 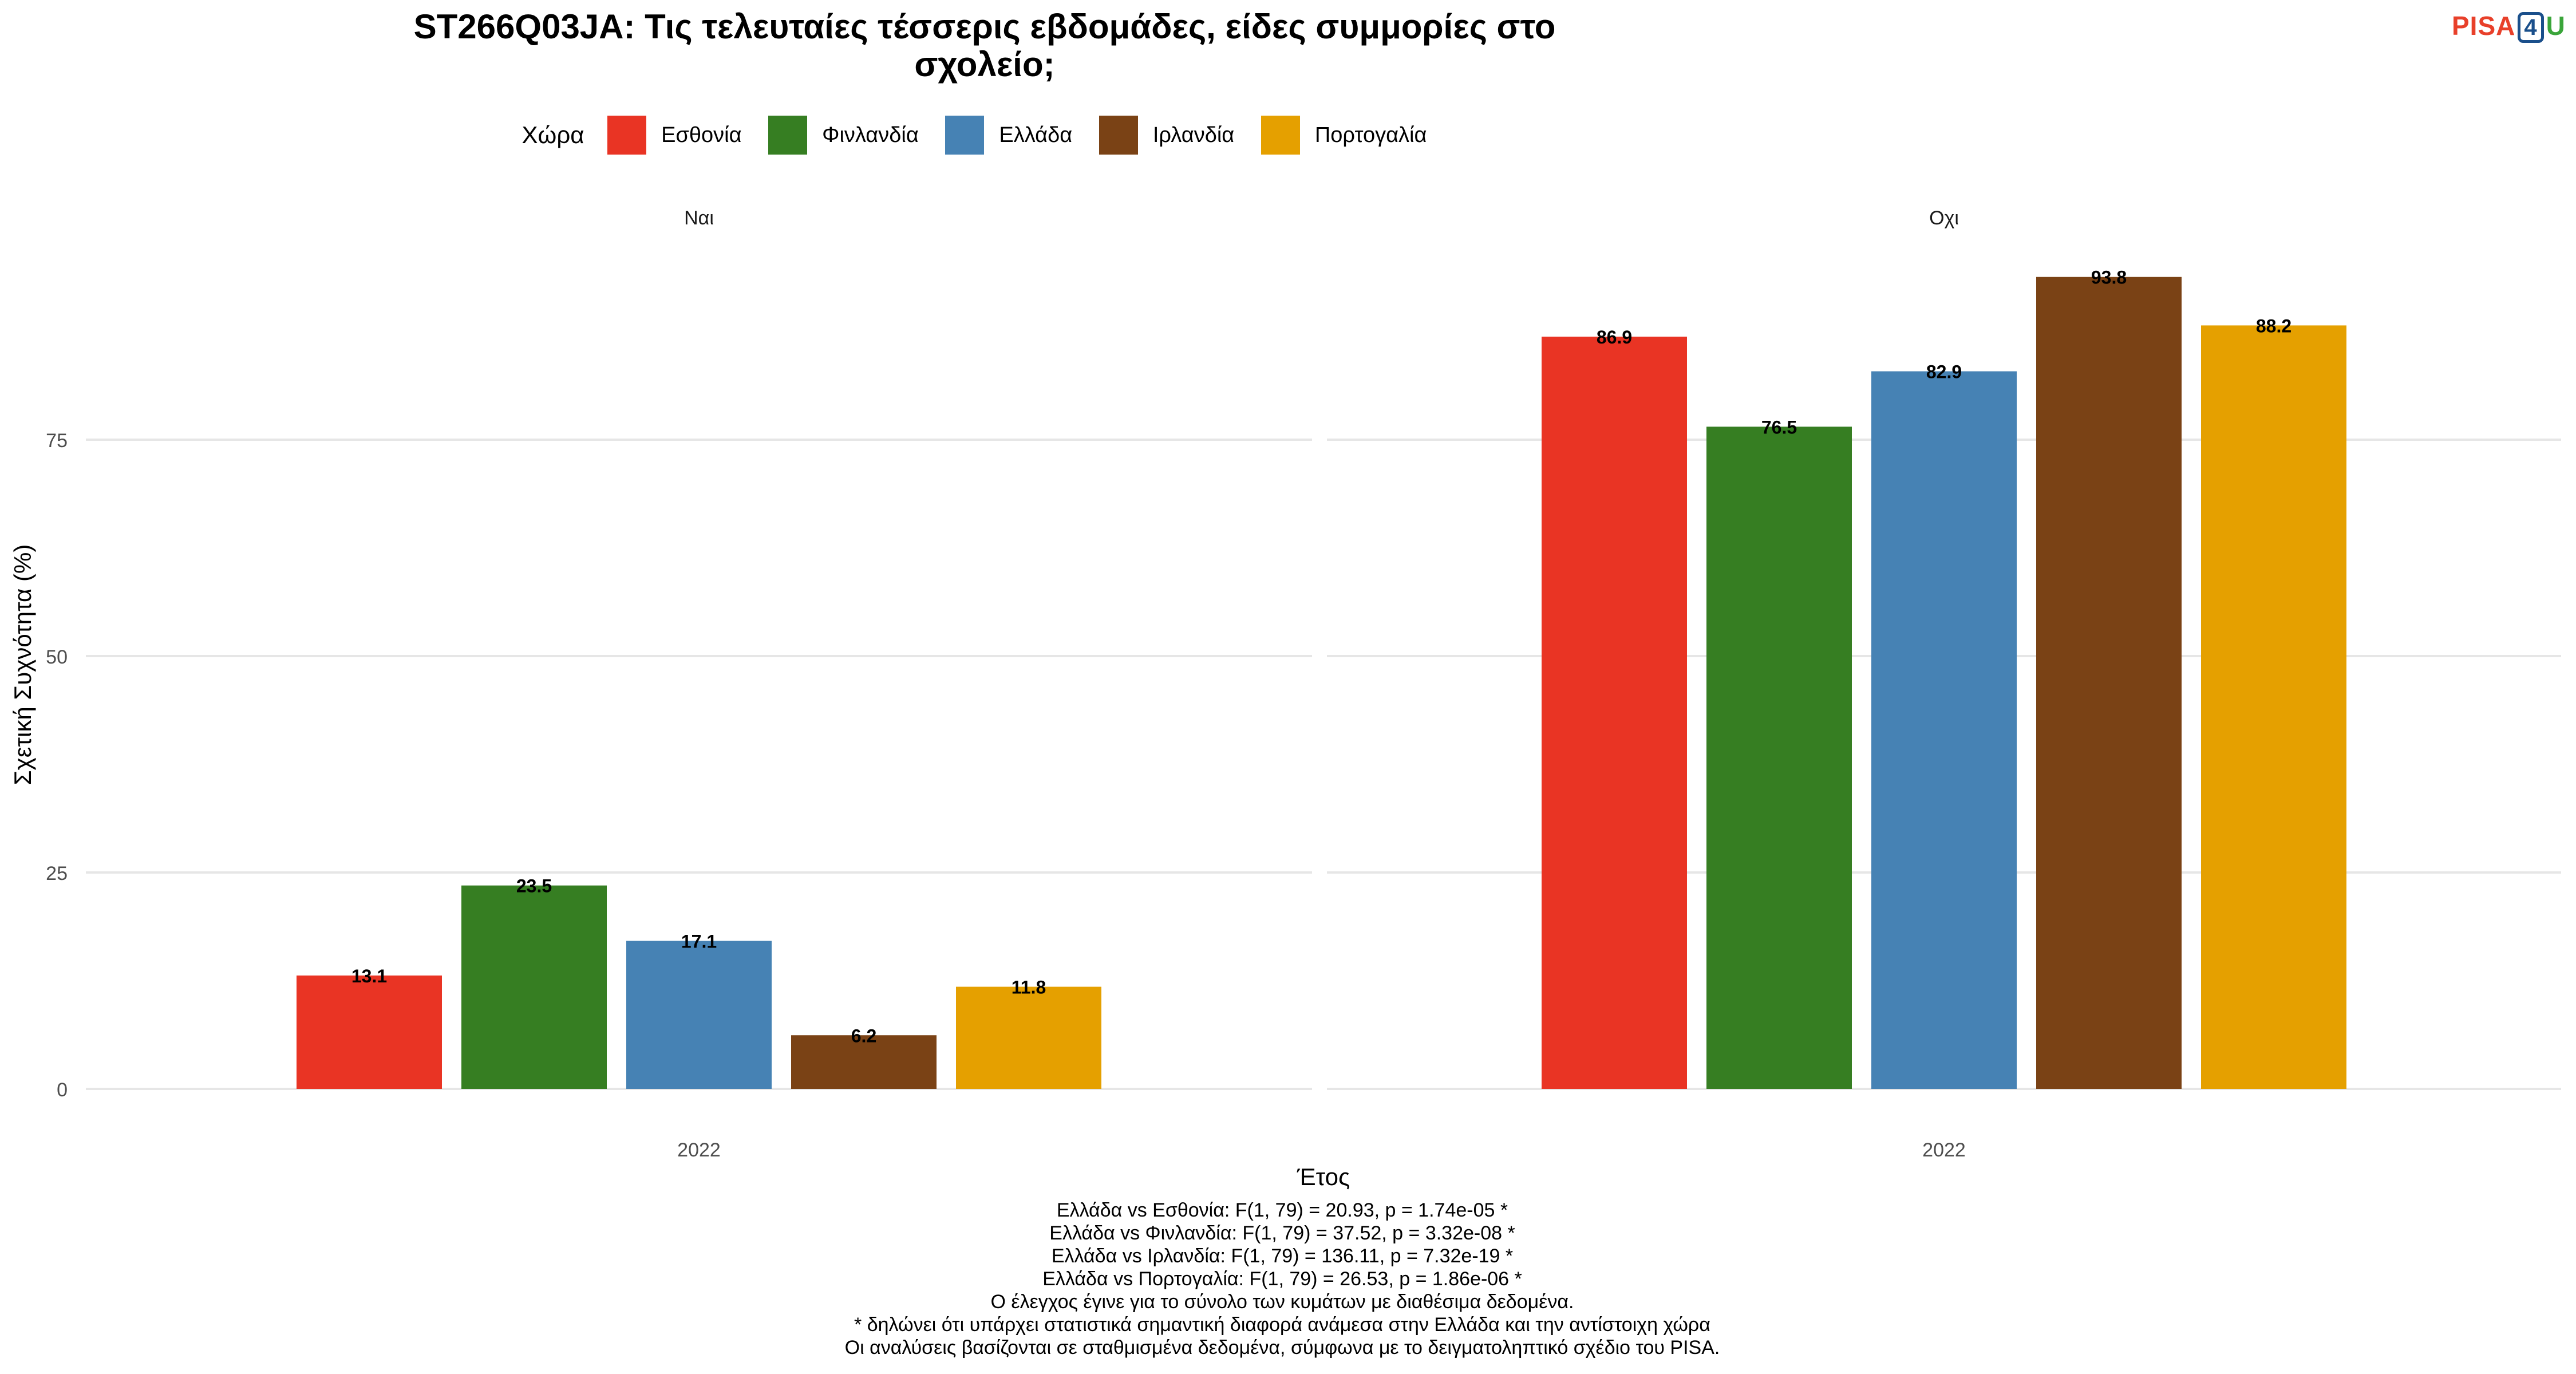 What do you see at coordinates (57, 657) in the screenshot?
I see `y-tick-label-50: 50` at bounding box center [57, 657].